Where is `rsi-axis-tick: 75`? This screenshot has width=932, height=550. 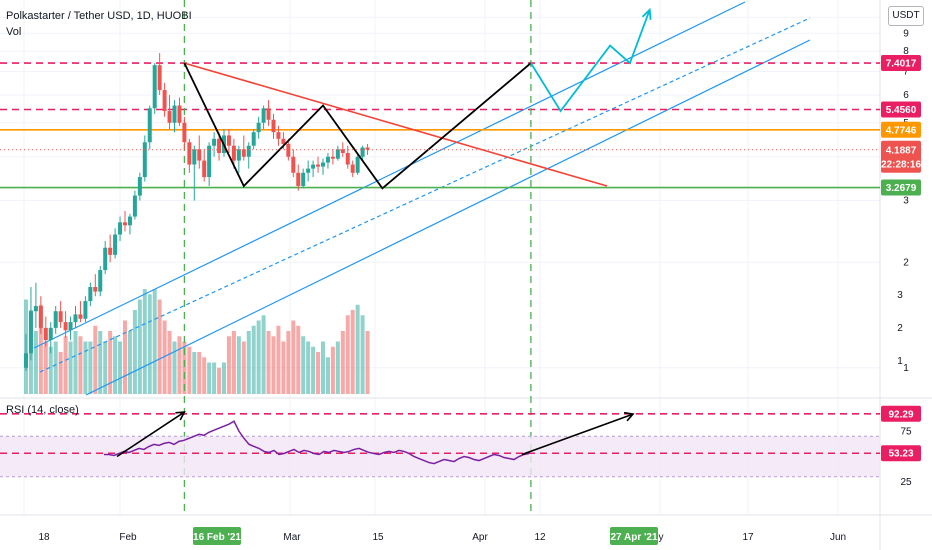
rsi-axis-tick: 75 is located at coordinates (906, 431).